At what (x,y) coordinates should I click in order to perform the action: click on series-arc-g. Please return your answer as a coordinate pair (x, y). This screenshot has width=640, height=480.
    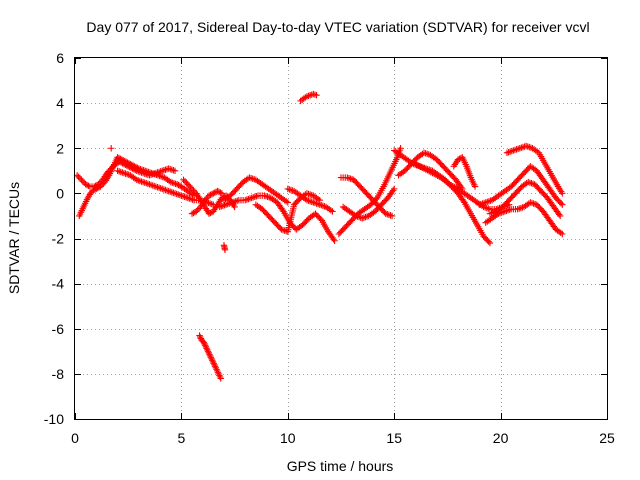
    Looking at the image, I should click on (277, 218).